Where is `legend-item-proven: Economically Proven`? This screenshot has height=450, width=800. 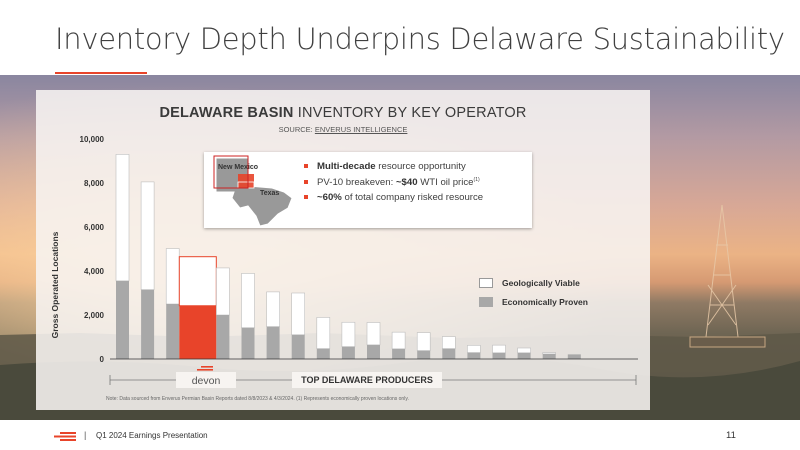
legend-item-proven: Economically Proven is located at coordinates (533, 302).